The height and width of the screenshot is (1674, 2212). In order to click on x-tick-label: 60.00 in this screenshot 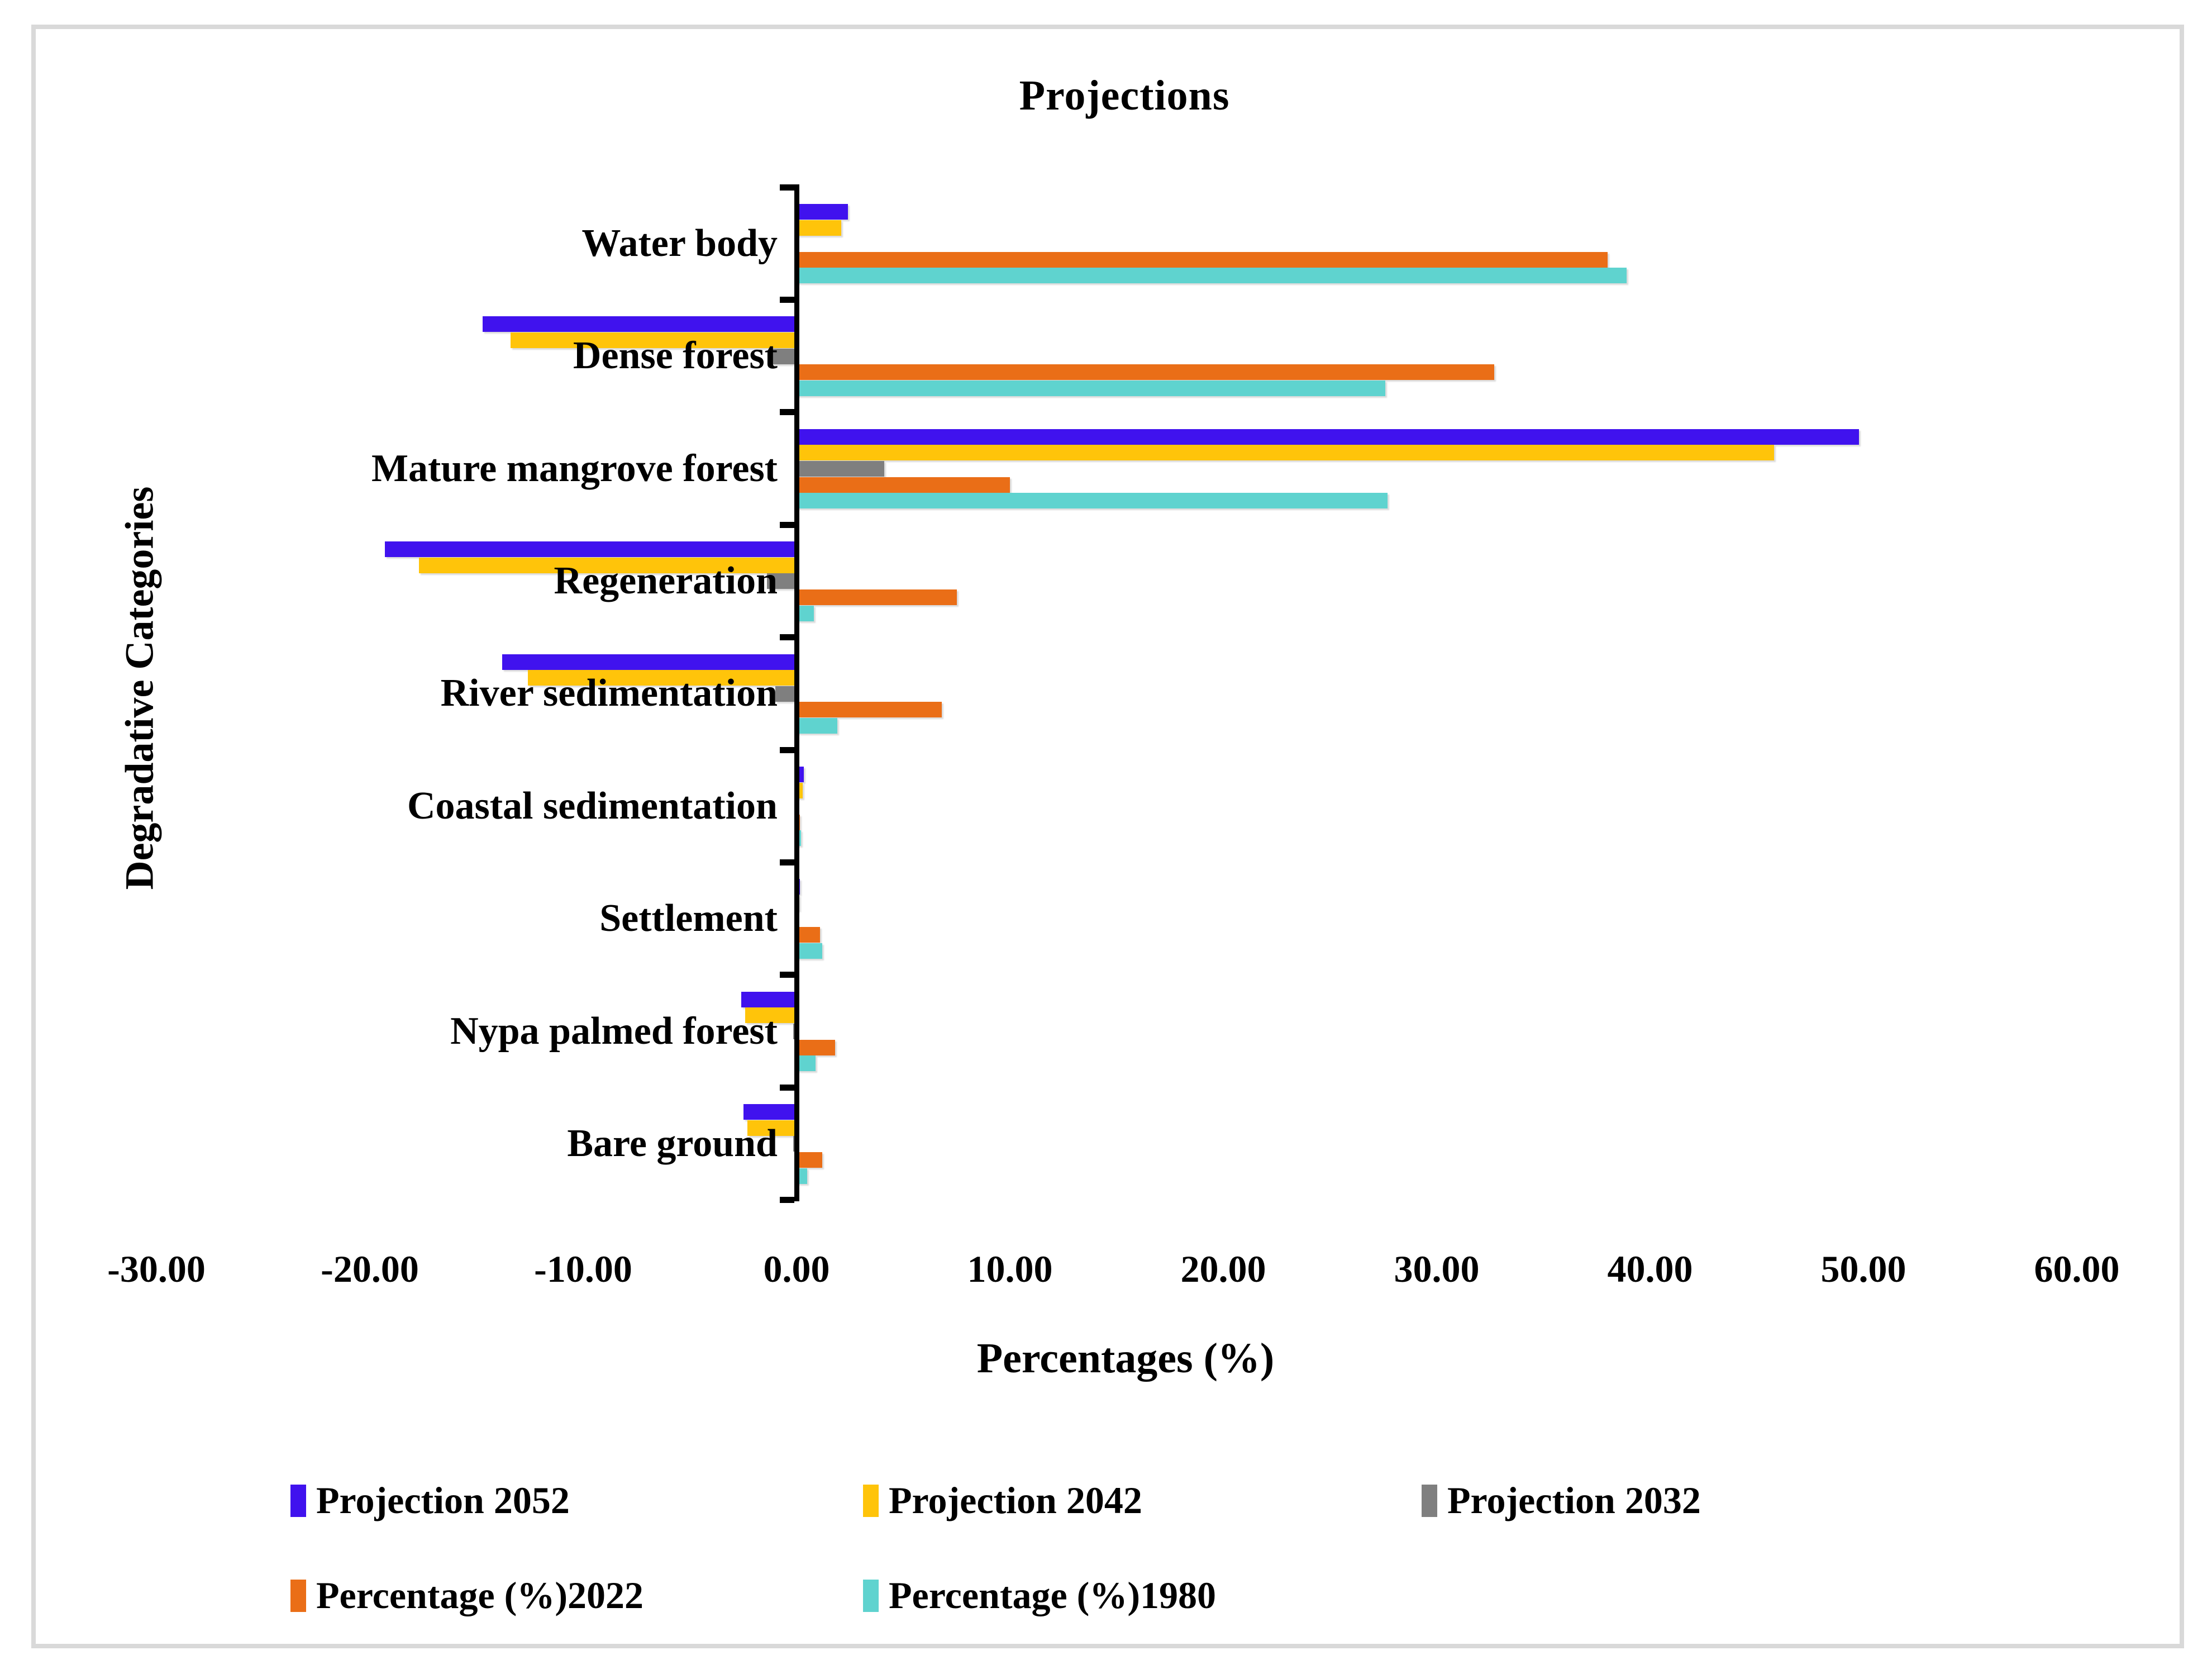, I will do `click(2077, 1269)`.